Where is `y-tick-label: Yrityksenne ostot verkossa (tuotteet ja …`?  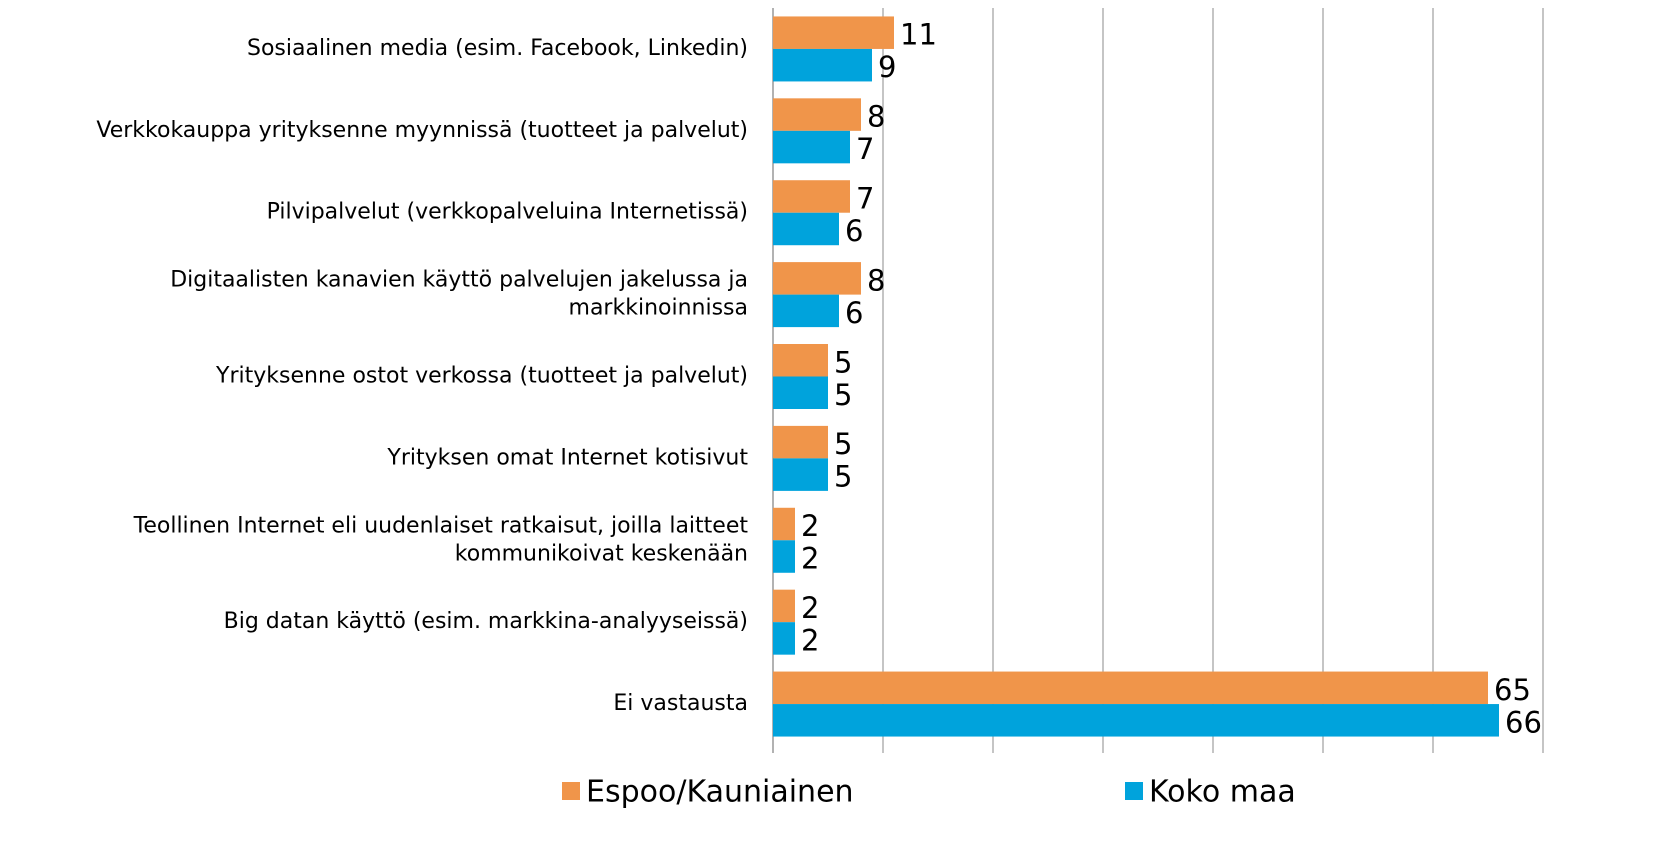
y-tick-label: Yrityksenne ostot verkossa (tuotteet ja … is located at coordinates (481, 376).